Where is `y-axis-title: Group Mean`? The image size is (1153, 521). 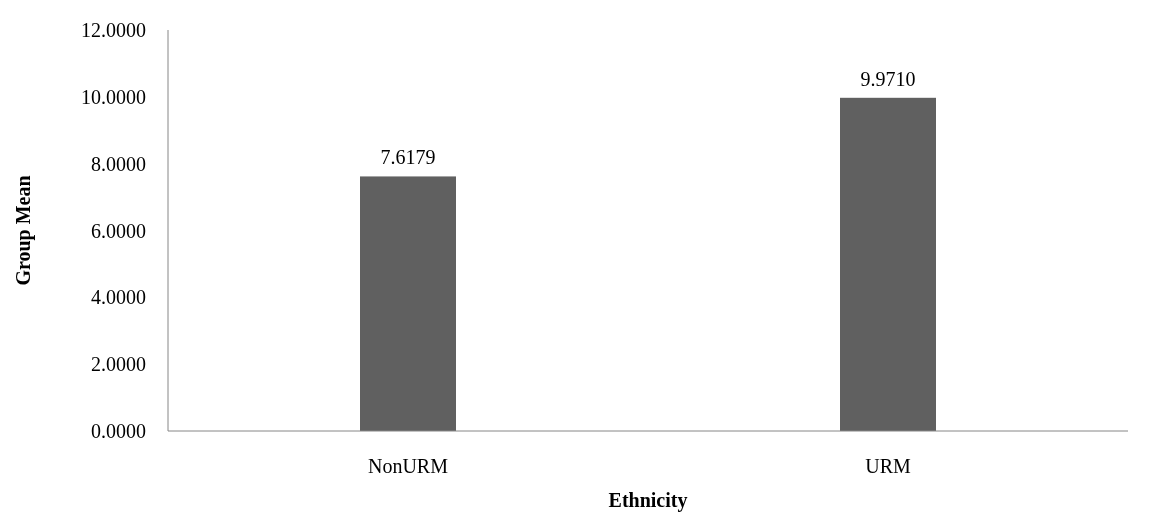 y-axis-title: Group Mean is located at coordinates (23, 230).